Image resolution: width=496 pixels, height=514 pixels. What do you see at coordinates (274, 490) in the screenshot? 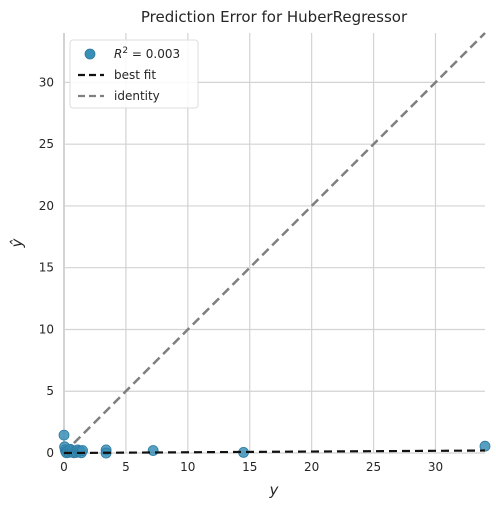
I see `x-axis-label: y` at bounding box center [274, 490].